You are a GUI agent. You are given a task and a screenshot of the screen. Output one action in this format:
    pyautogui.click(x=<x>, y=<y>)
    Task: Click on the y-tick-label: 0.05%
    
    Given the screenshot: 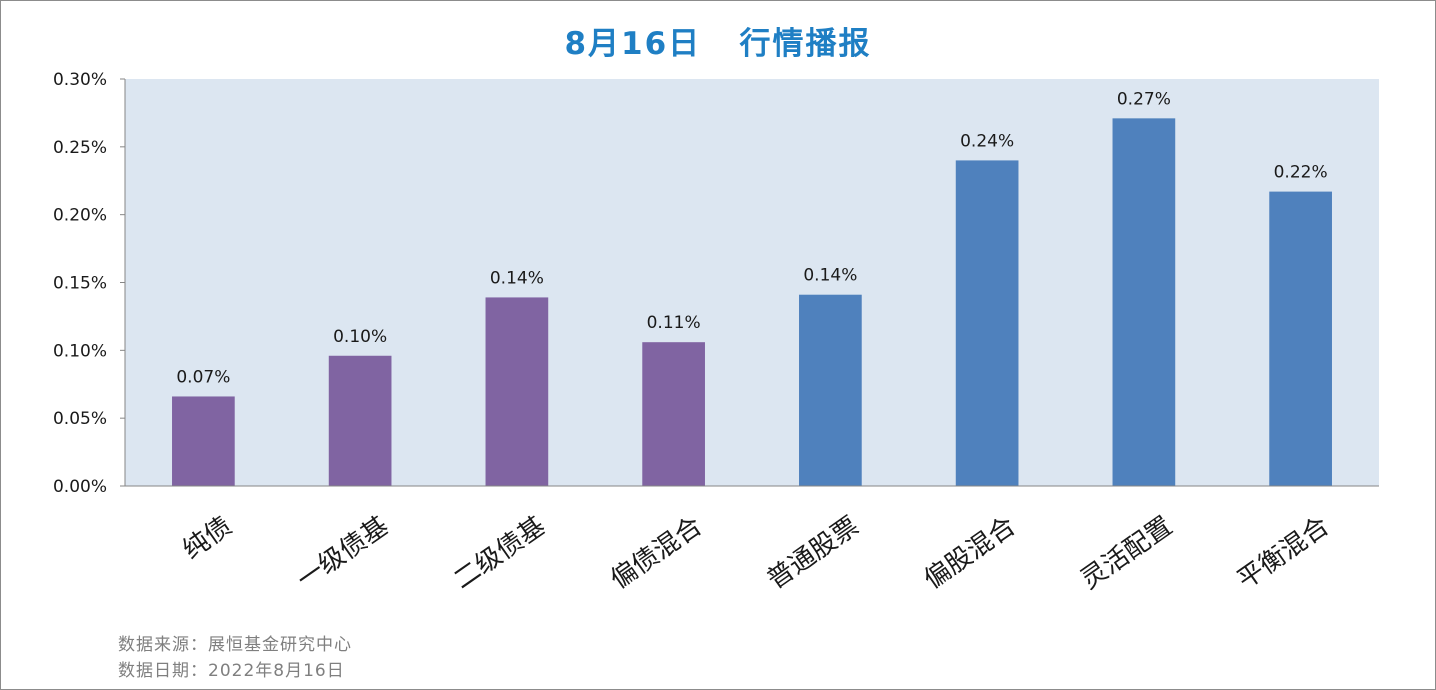 What is the action you would take?
    pyautogui.click(x=80, y=419)
    